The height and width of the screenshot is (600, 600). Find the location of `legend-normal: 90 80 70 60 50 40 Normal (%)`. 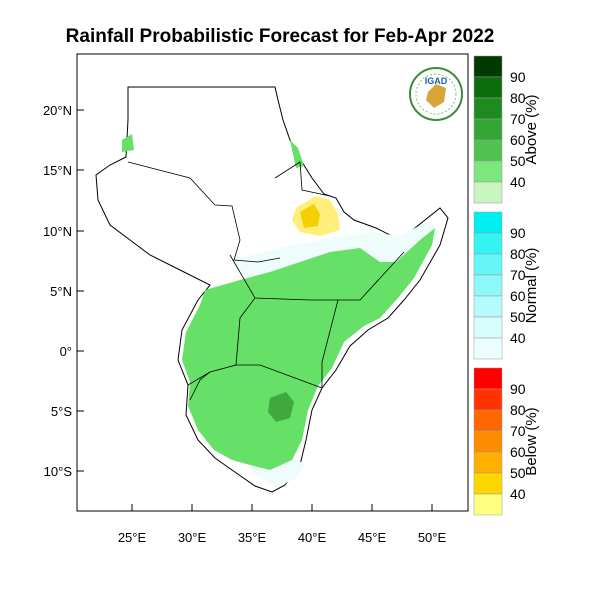

legend-normal: 90 80 70 60 50 40 Normal (%) is located at coordinates (506, 285).